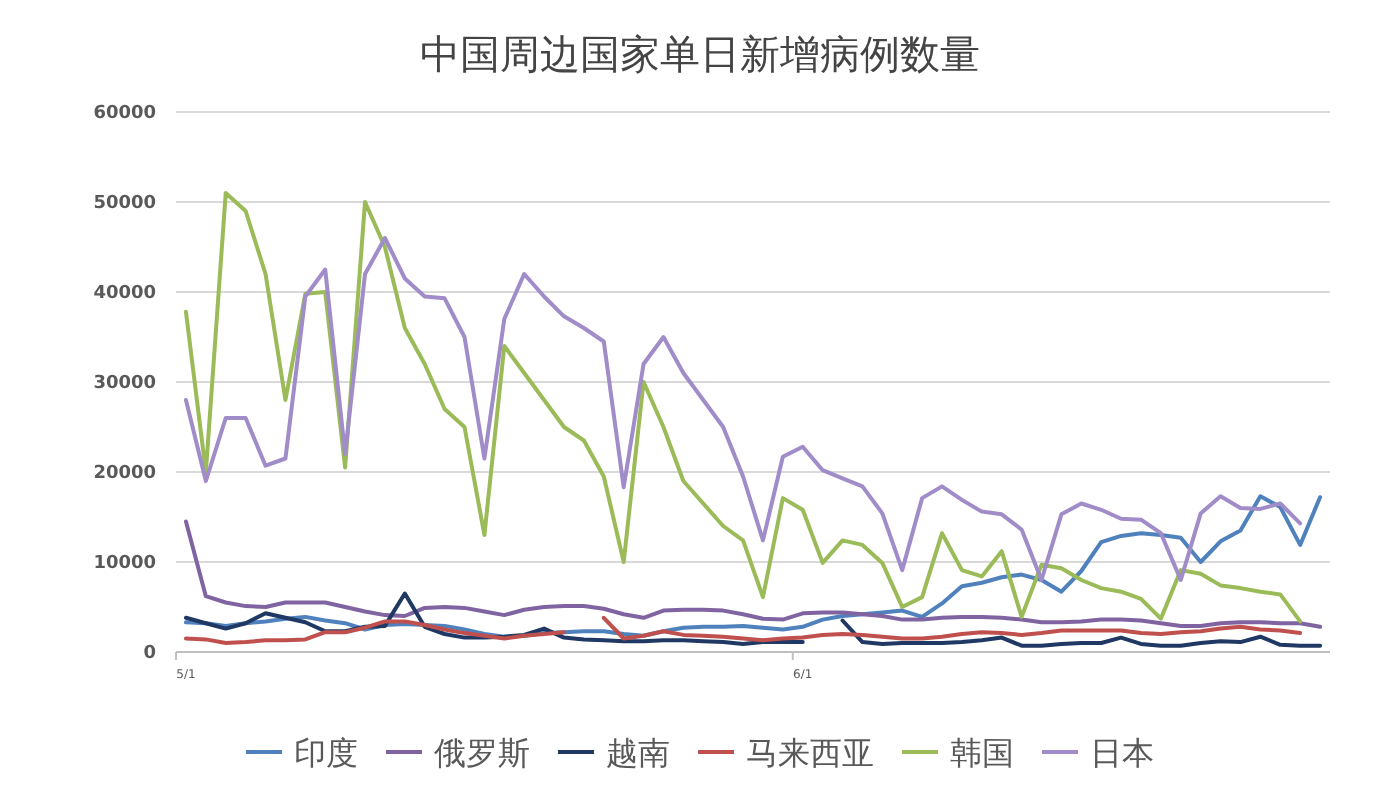  I want to click on legend-label: 日本, so click(1122, 753).